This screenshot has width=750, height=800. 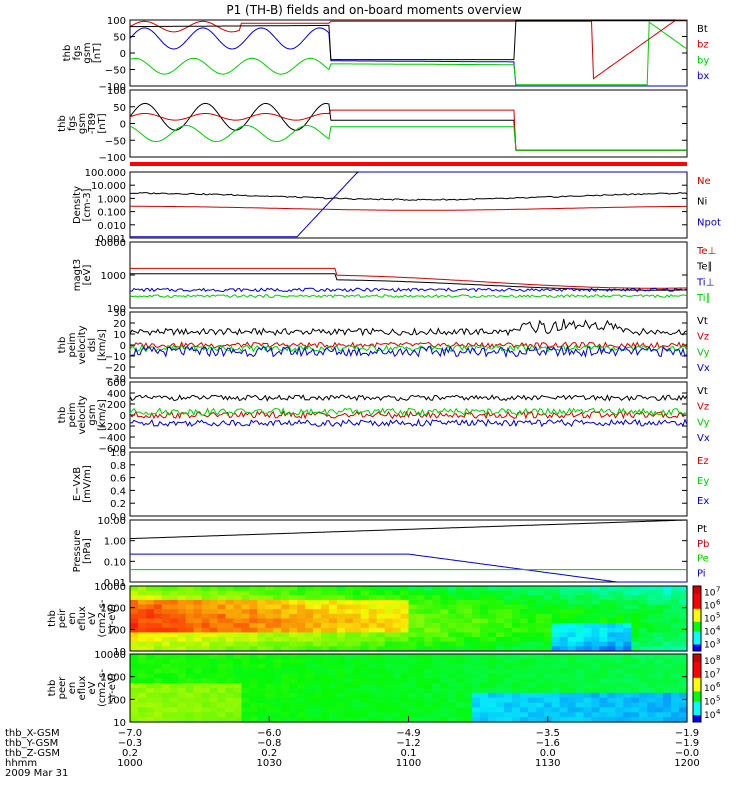 I want to click on x-axis-value: −1.9, so click(x=687, y=743).